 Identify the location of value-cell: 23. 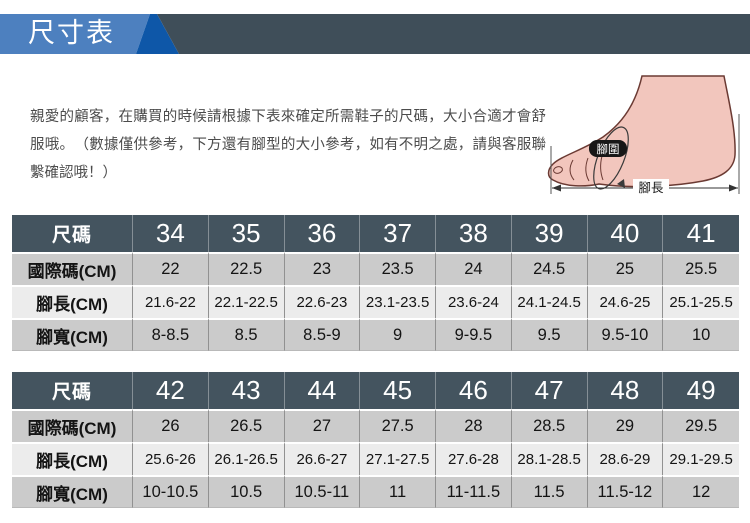
(322, 268).